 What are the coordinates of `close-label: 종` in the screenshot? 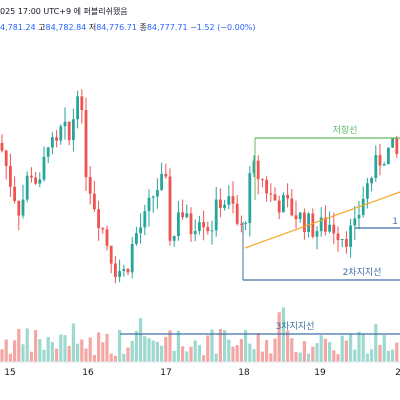 It's located at (143, 27).